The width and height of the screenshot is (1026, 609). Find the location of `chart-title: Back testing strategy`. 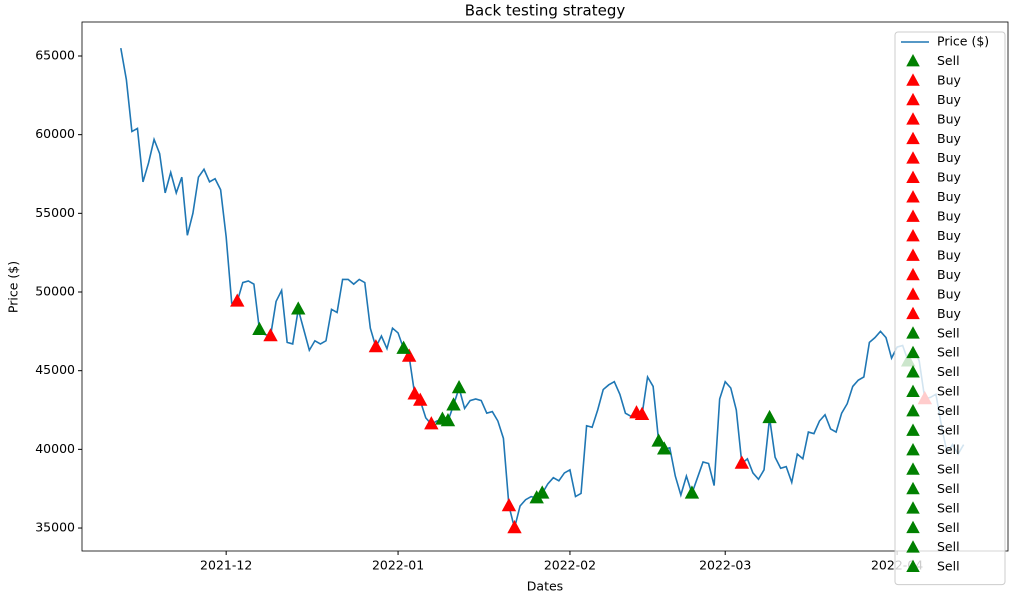

chart-title: Back testing strategy is located at coordinates (545, 11).